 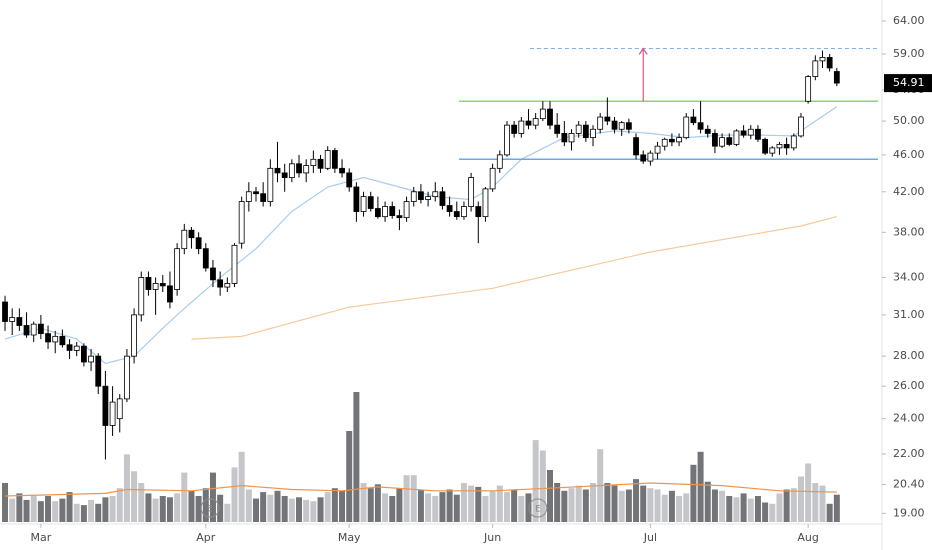 What do you see at coordinates (909, 120) in the screenshot?
I see `y-tick-label: 50.00` at bounding box center [909, 120].